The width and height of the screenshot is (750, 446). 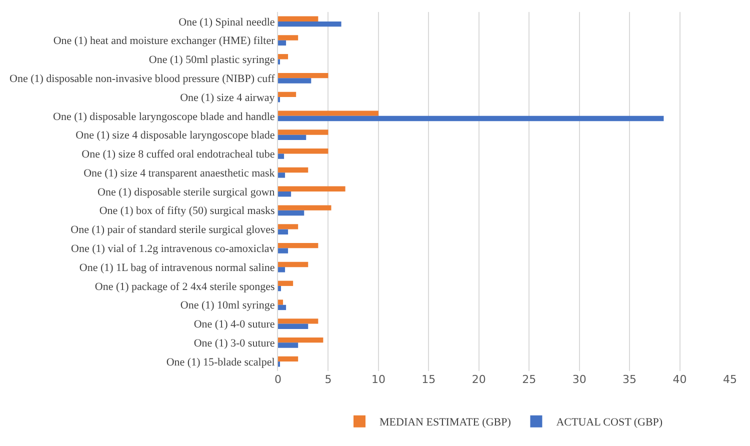 What do you see at coordinates (429, 379) in the screenshot?
I see `x-tick-label: 15` at bounding box center [429, 379].